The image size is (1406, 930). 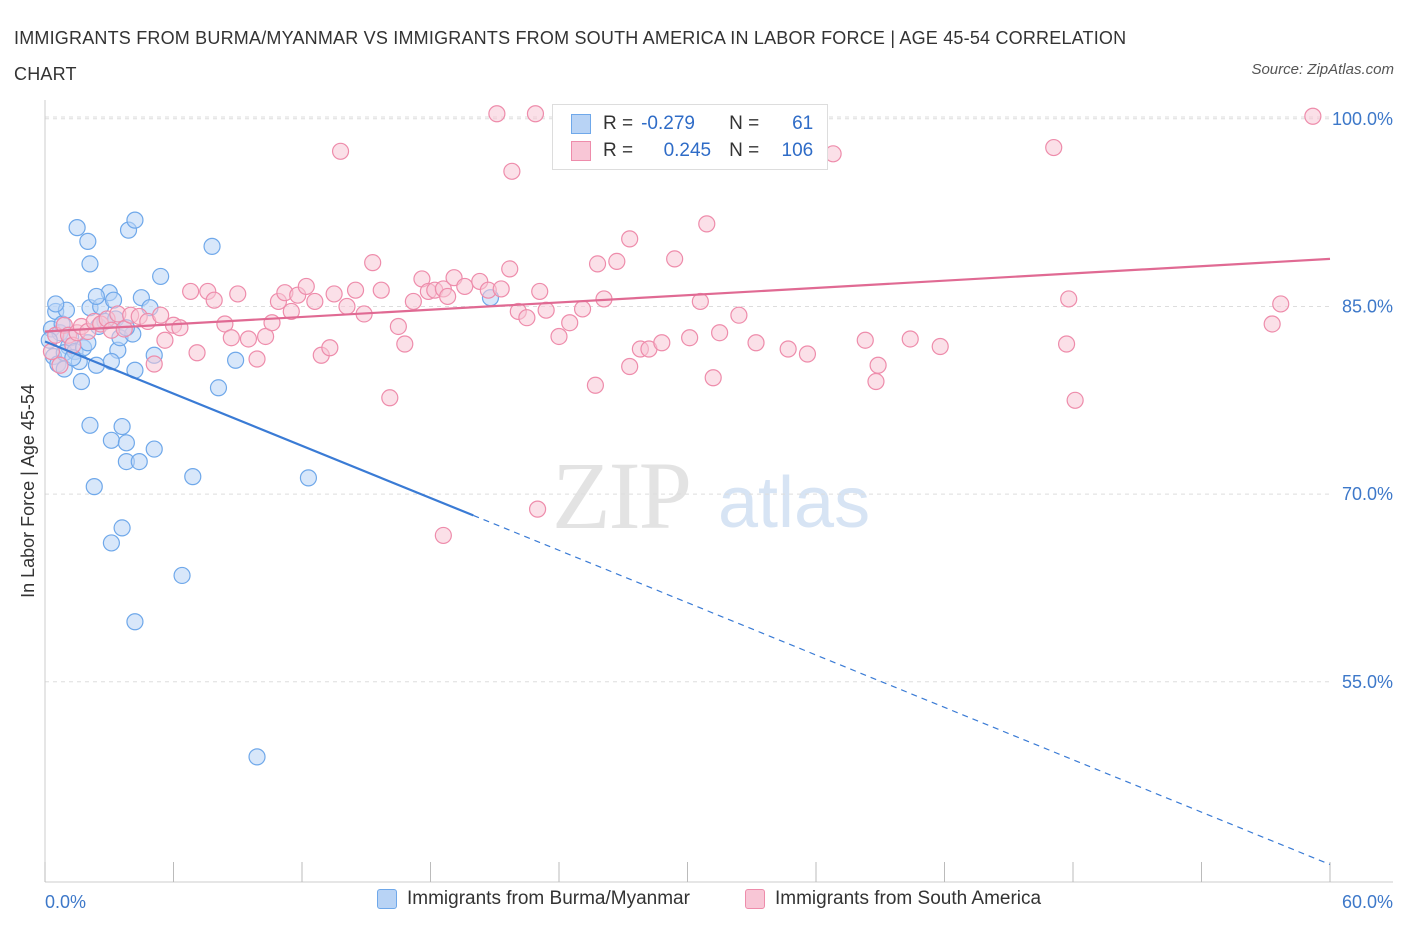 I want to click on trend-line-burma, so click(x=259, y=428).